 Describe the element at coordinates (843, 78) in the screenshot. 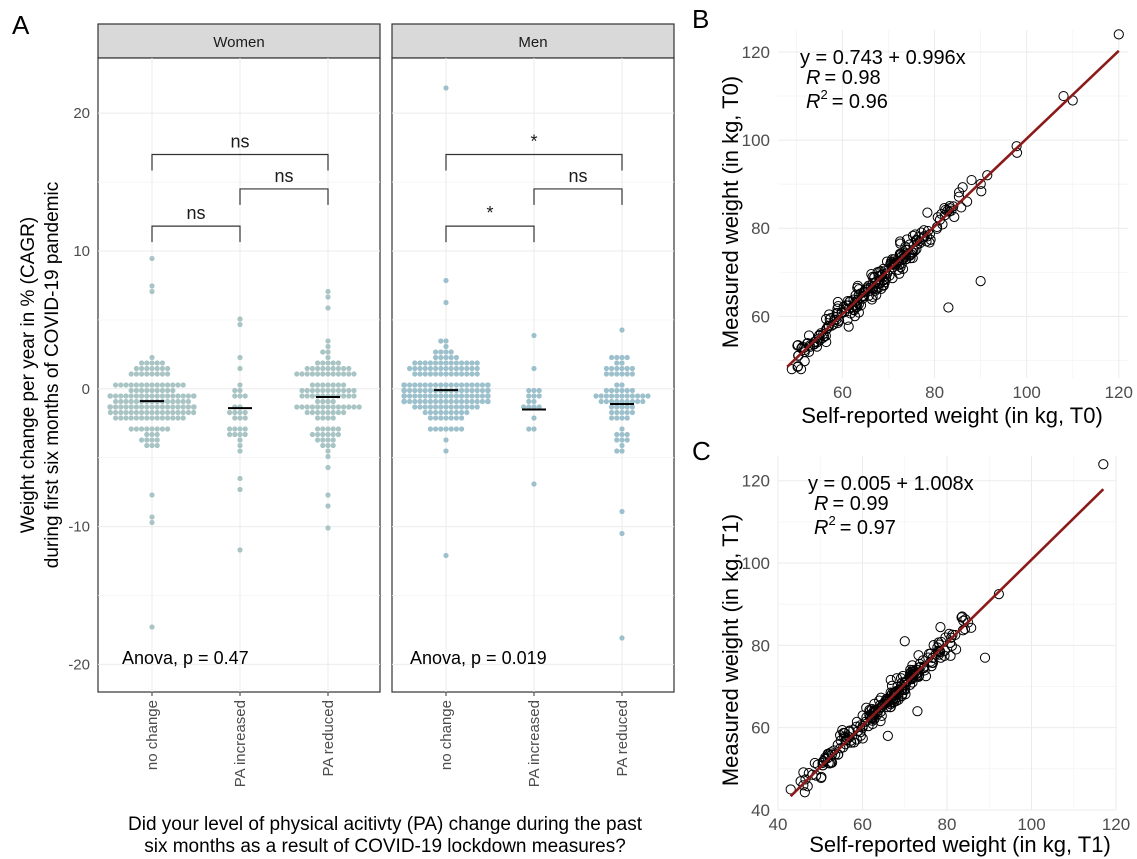

I see `panel-b-r: R = 0.98` at that location.